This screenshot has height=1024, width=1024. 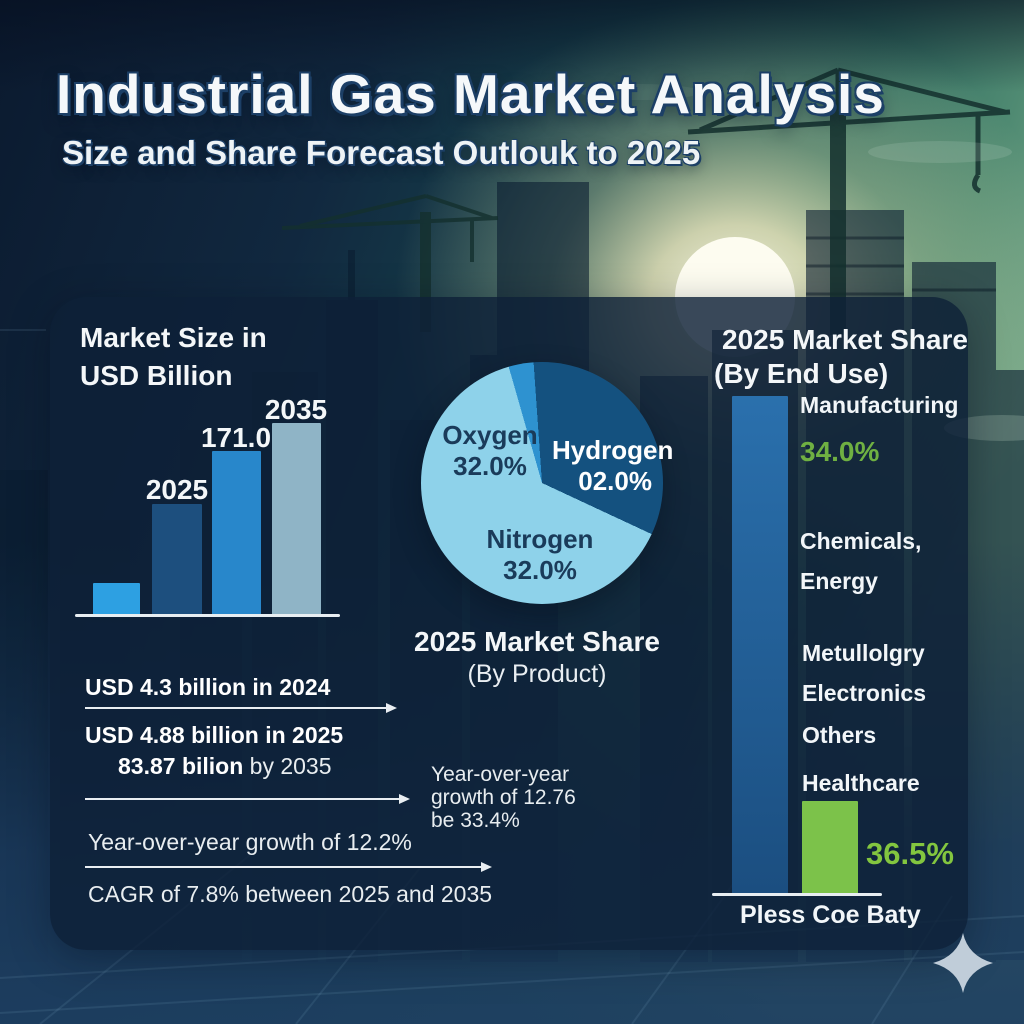 I want to click on end-use-axis-label: Pless Coe Baty, so click(x=830, y=915).